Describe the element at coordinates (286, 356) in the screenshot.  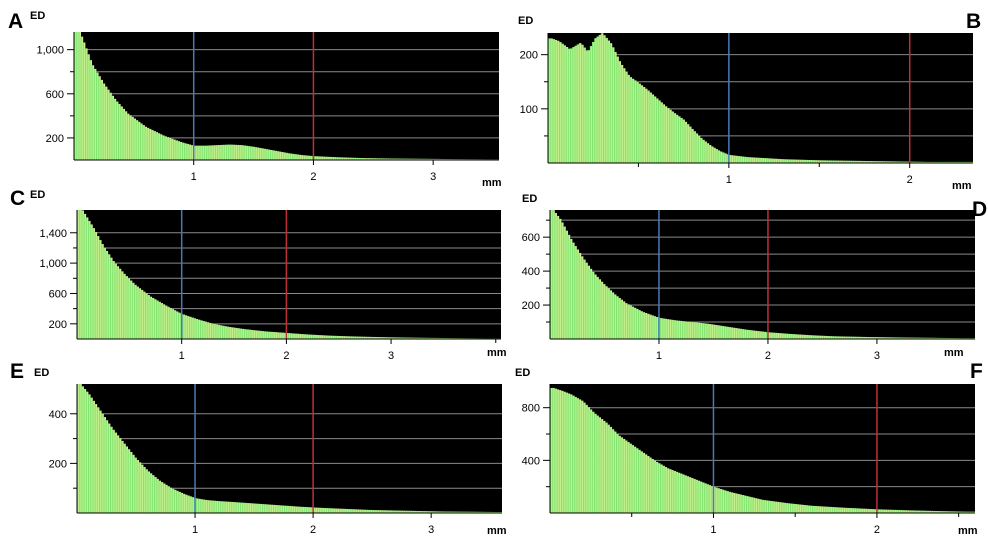
I see `x-tick-label: 2` at that location.